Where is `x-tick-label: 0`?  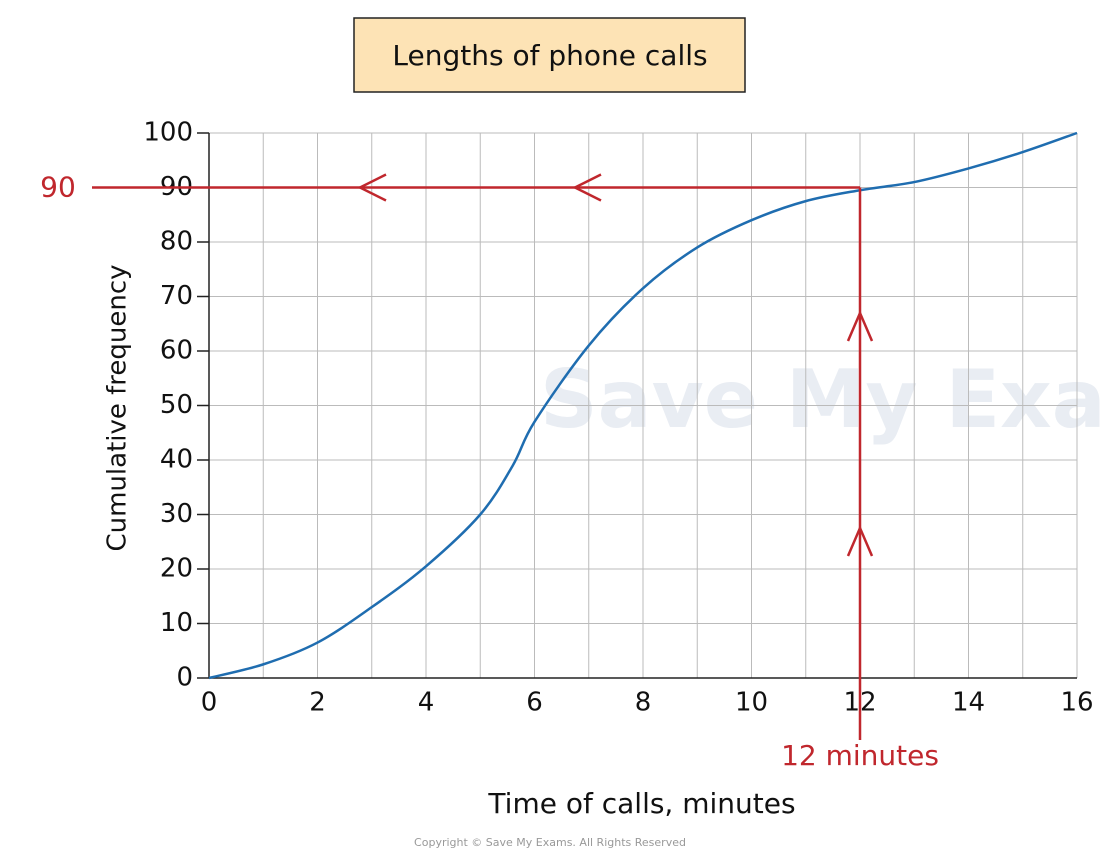 x-tick-label: 0 is located at coordinates (209, 703).